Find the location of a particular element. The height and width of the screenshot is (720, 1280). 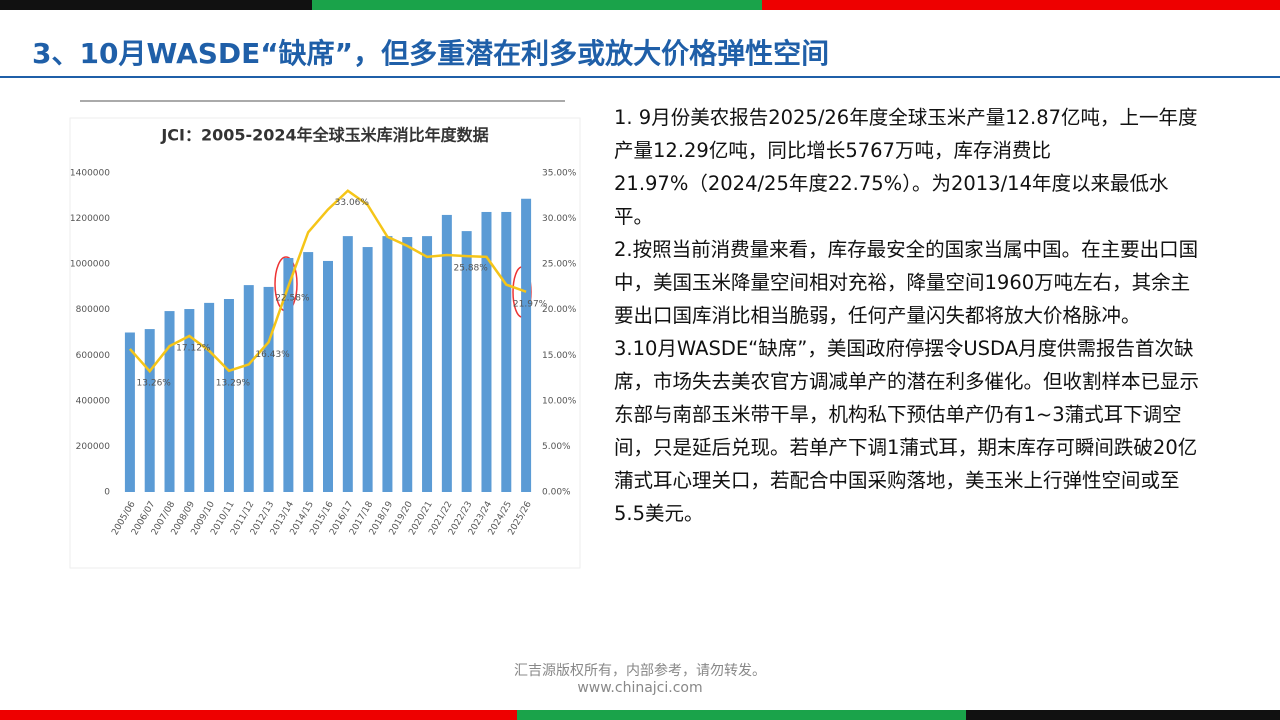

y-tick-label: 600000 is located at coordinates (93, 356).